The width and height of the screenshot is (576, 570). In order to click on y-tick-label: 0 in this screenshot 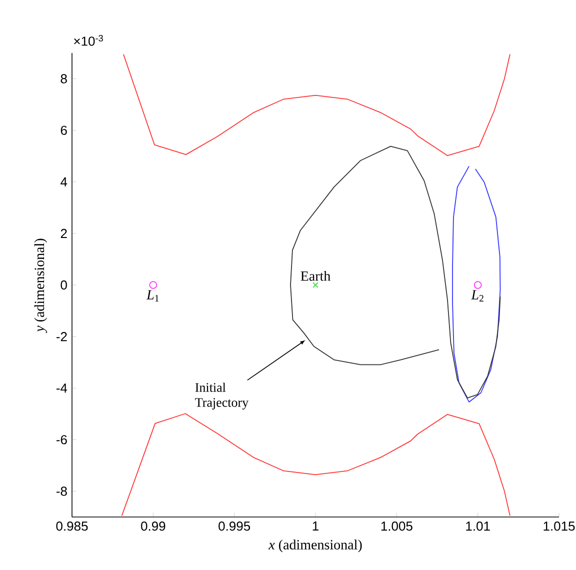, I will do `click(63, 285)`.